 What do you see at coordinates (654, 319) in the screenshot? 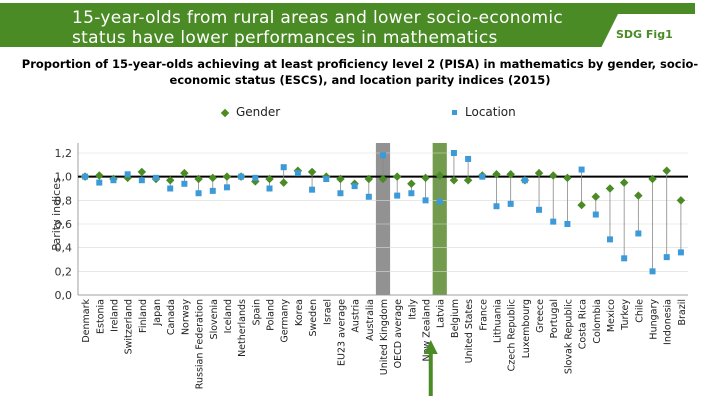
I see `x-category-label: Hungary` at bounding box center [654, 319].